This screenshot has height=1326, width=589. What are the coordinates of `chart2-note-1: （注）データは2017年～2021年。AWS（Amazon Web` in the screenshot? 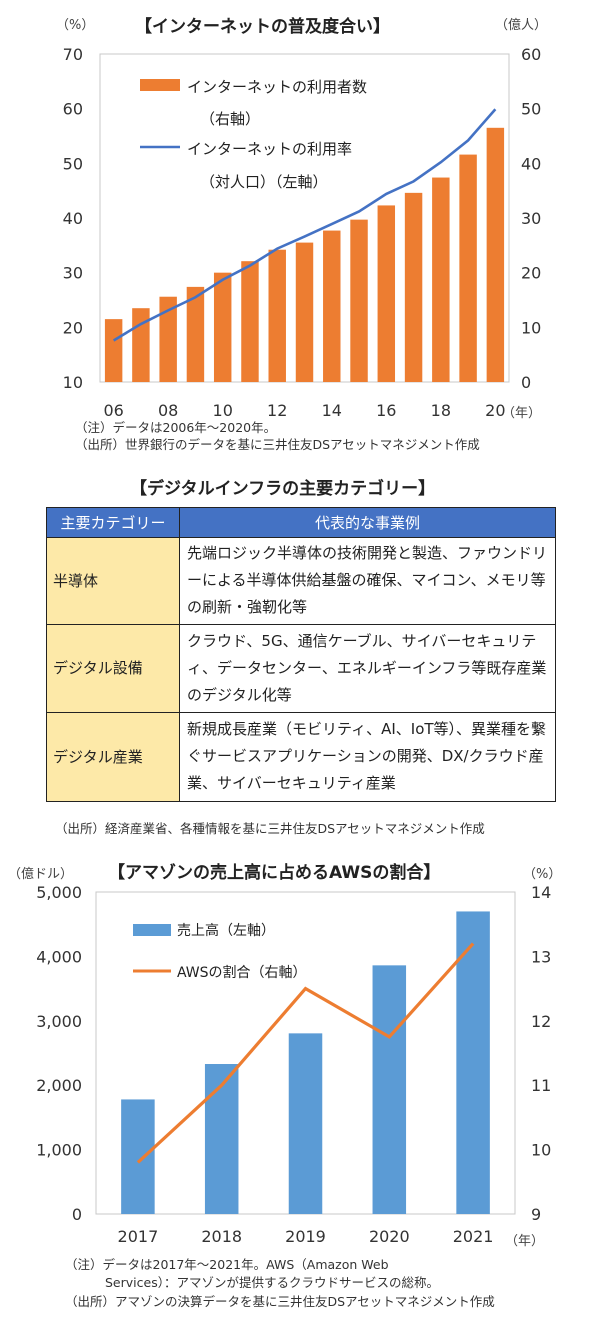 It's located at (227, 1264).